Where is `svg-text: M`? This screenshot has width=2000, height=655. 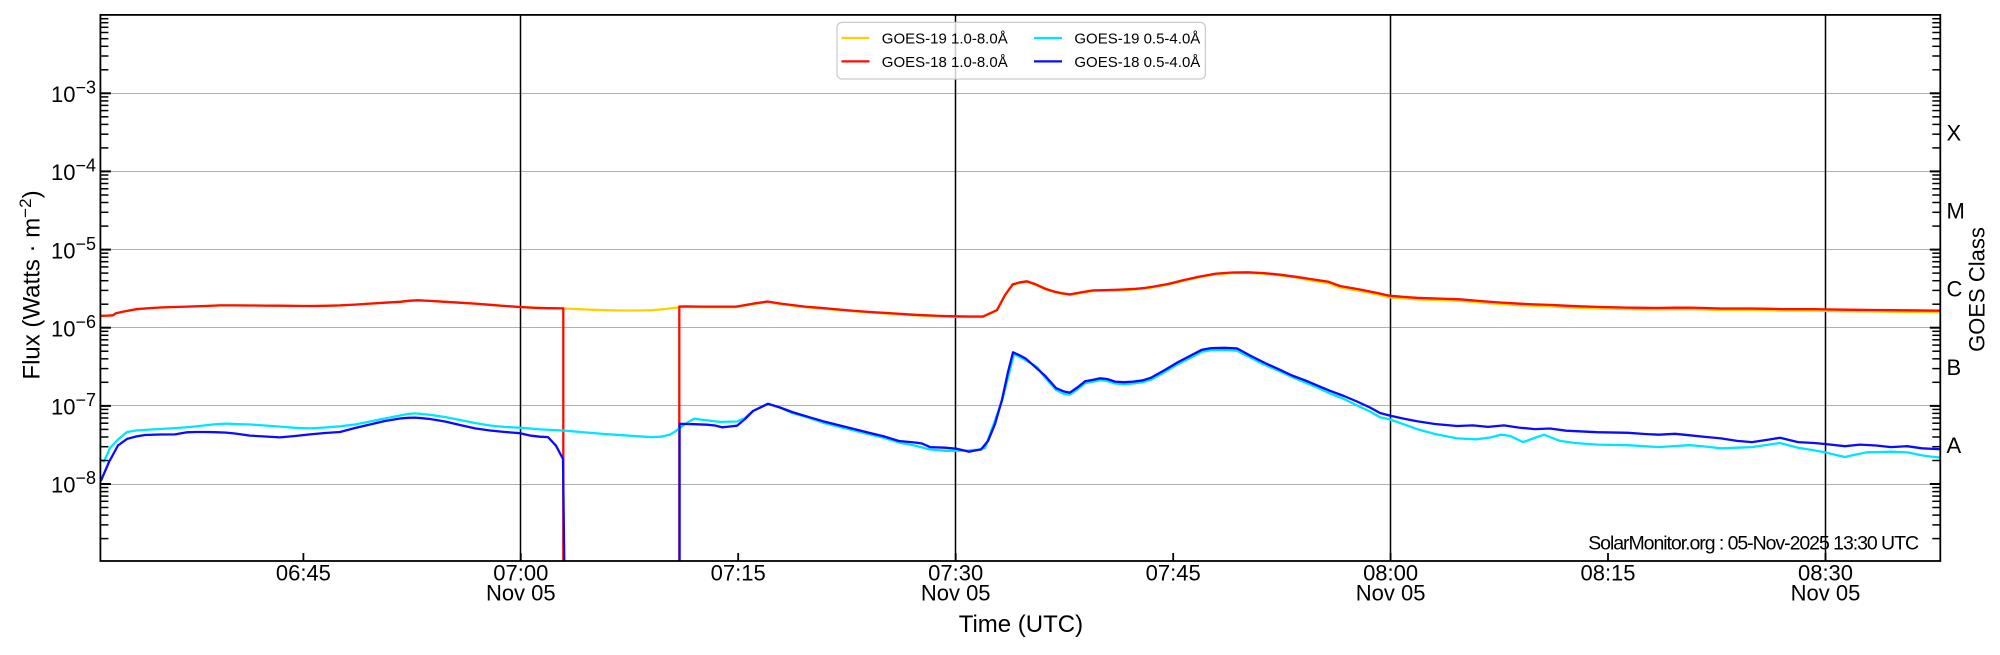 svg-text: M is located at coordinates (1956, 211).